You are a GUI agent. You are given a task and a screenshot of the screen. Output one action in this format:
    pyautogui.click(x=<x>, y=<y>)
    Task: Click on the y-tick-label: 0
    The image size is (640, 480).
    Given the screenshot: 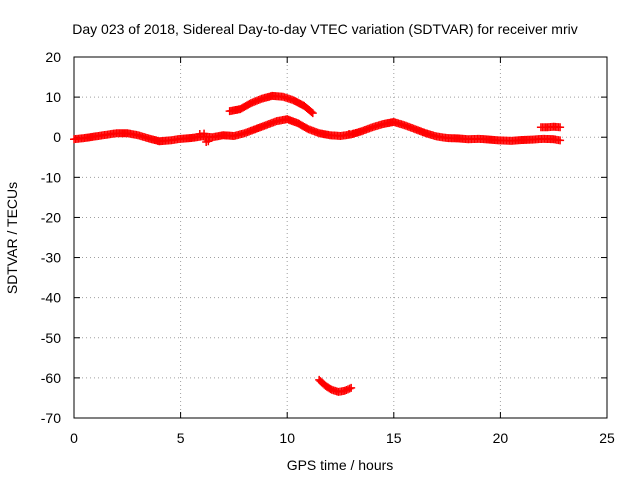 What is the action you would take?
    pyautogui.click(x=57, y=137)
    